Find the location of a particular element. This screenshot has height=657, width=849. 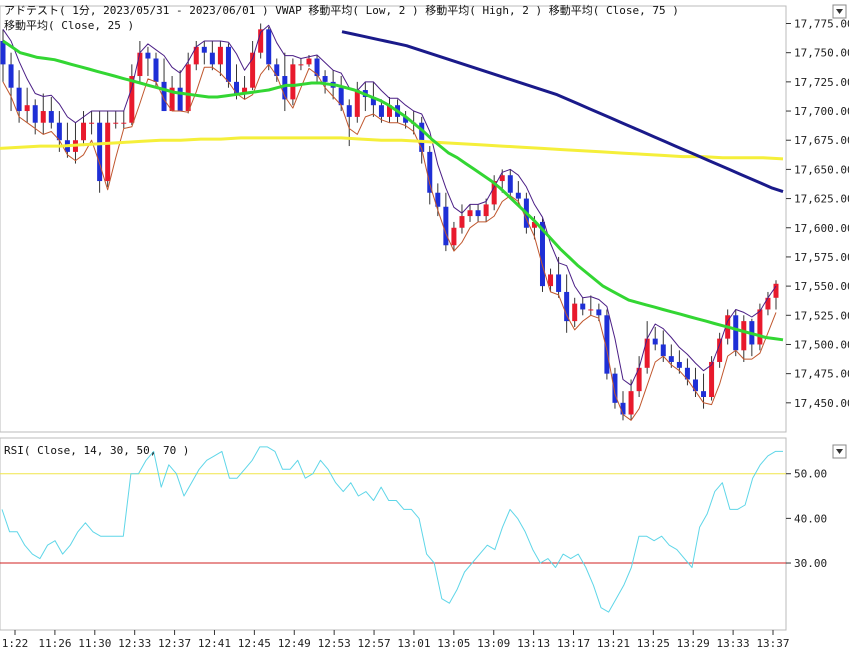

rsi-panel-dropdown-button is located at coordinates (839, 451).